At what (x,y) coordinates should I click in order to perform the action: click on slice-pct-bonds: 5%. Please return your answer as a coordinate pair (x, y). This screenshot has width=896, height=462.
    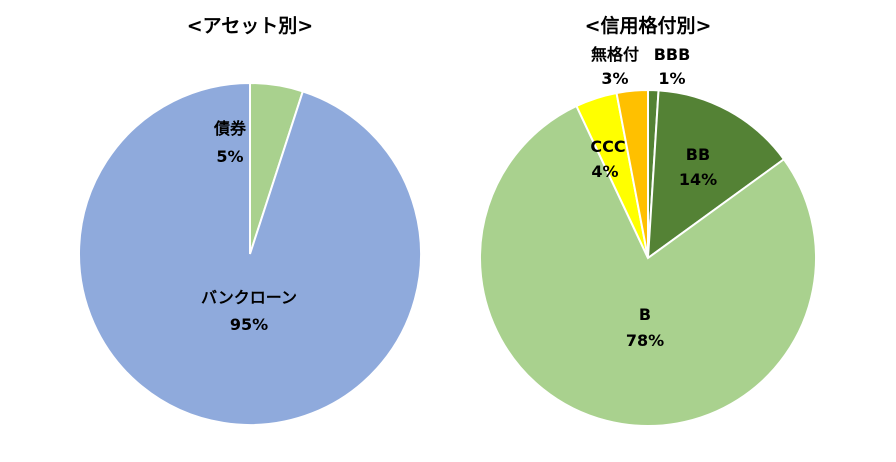
    Looking at the image, I should click on (229, 156).